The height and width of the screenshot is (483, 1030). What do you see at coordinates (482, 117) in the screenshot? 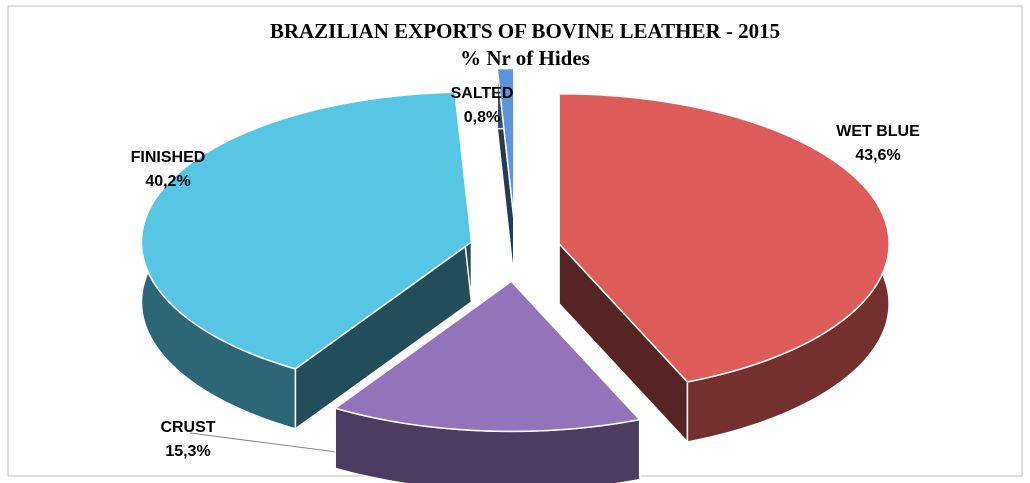
I see `value-label: 0,8%` at bounding box center [482, 117].